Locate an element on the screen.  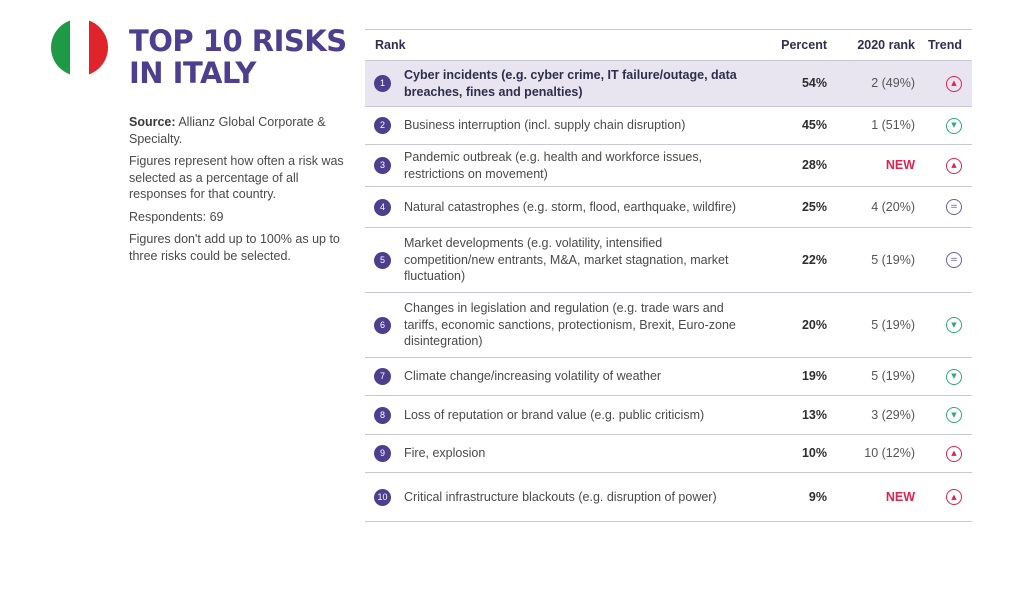
flag-stripe-red is located at coordinates (98, 47).